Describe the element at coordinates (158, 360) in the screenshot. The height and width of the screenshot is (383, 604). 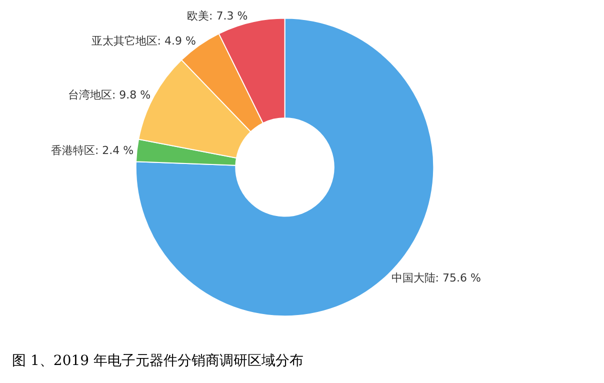
I see `text: 图 1、2019 年电子元器件分销商调研区域分布` at that location.